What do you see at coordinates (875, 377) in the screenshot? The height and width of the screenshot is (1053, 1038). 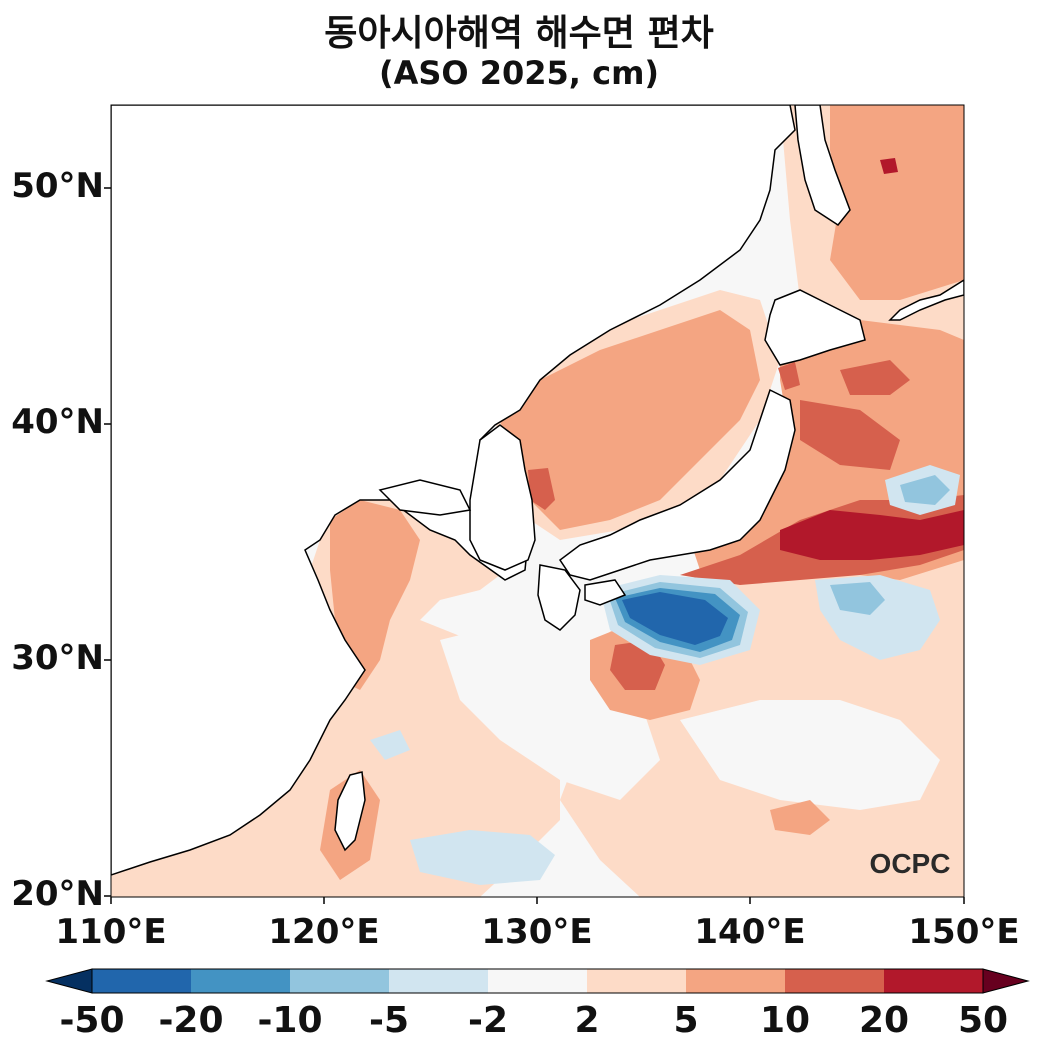 I see `anomaly-positive-strong-east` at bounding box center [875, 377].